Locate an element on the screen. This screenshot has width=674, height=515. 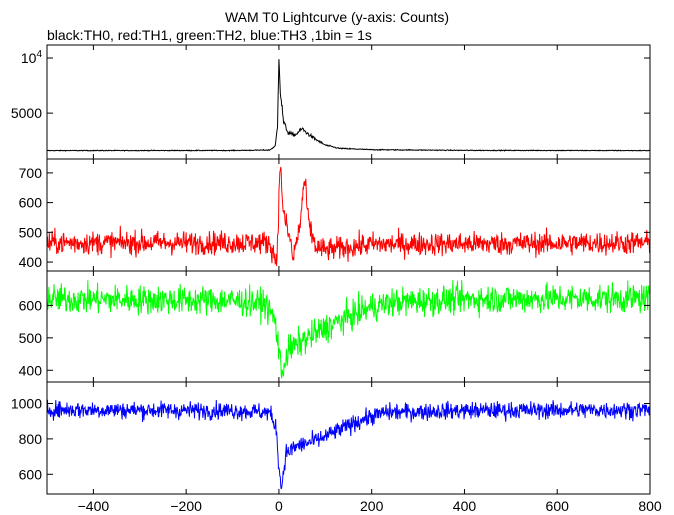
x-tick-label: −200 is located at coordinates (186, 506).